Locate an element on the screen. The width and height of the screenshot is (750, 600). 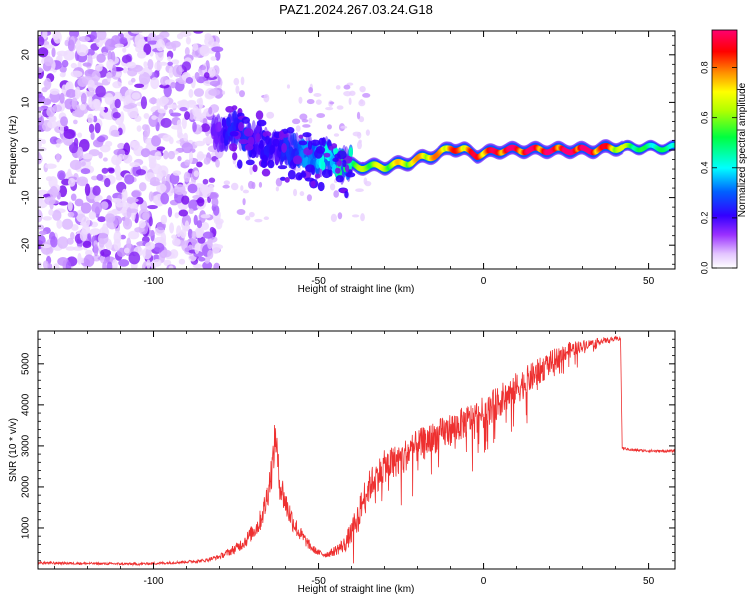
figure-title: PAZ1.2024.267.03.24.G18 is located at coordinates (356, 9).